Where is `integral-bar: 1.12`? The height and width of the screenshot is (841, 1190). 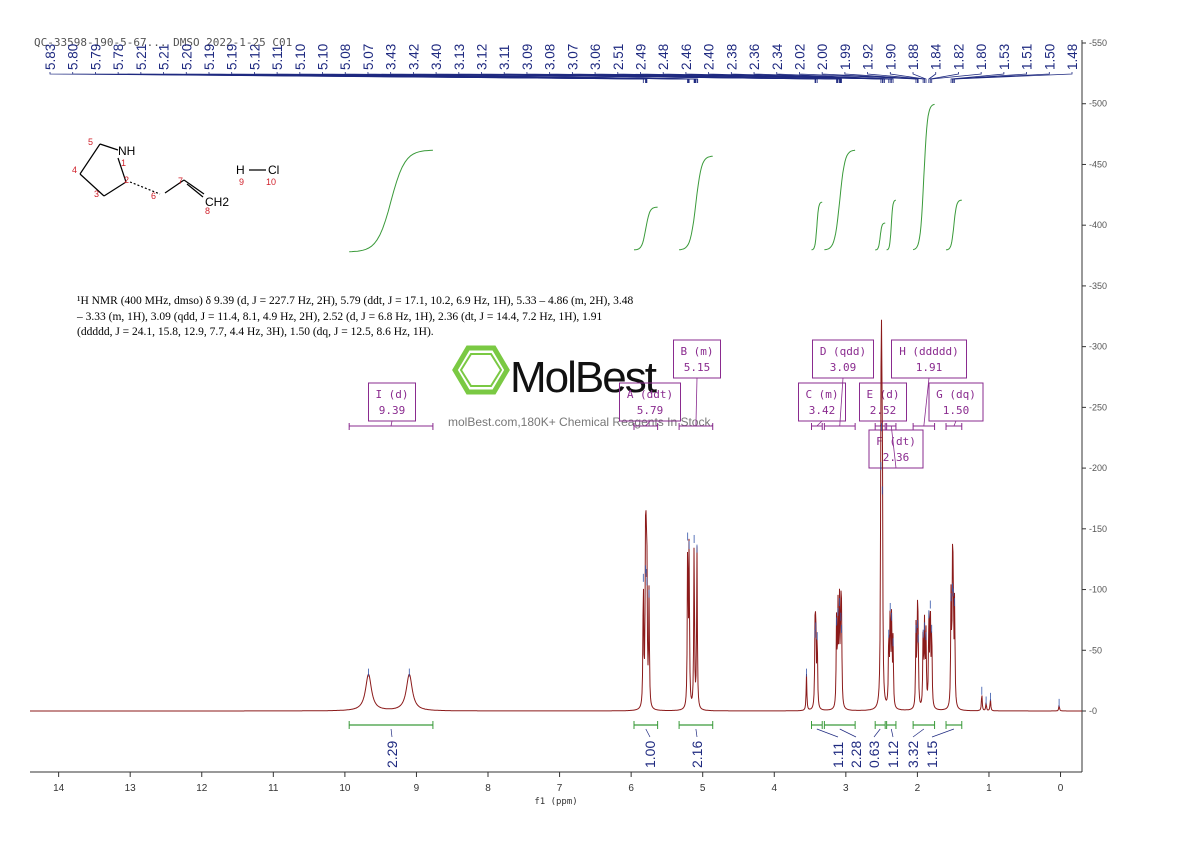 integral-bar: 1.12 is located at coordinates (893, 744).